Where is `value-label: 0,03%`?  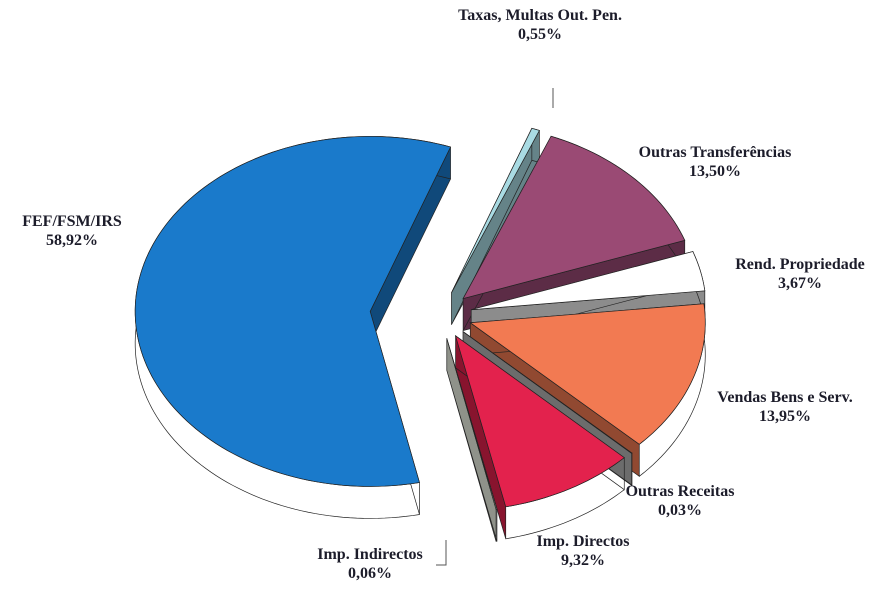
value-label: 0,03% is located at coordinates (680, 510).